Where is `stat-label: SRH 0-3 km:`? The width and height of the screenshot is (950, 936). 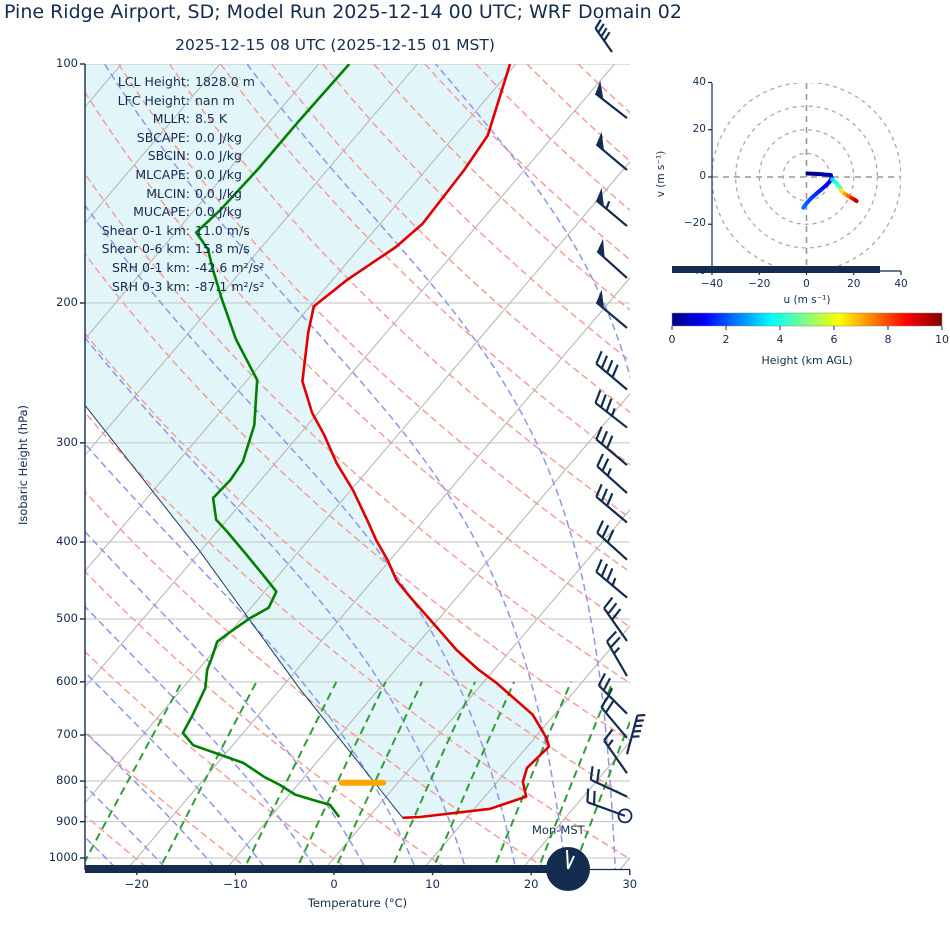
stat-label: SRH 0-3 km: is located at coordinates (150, 286).